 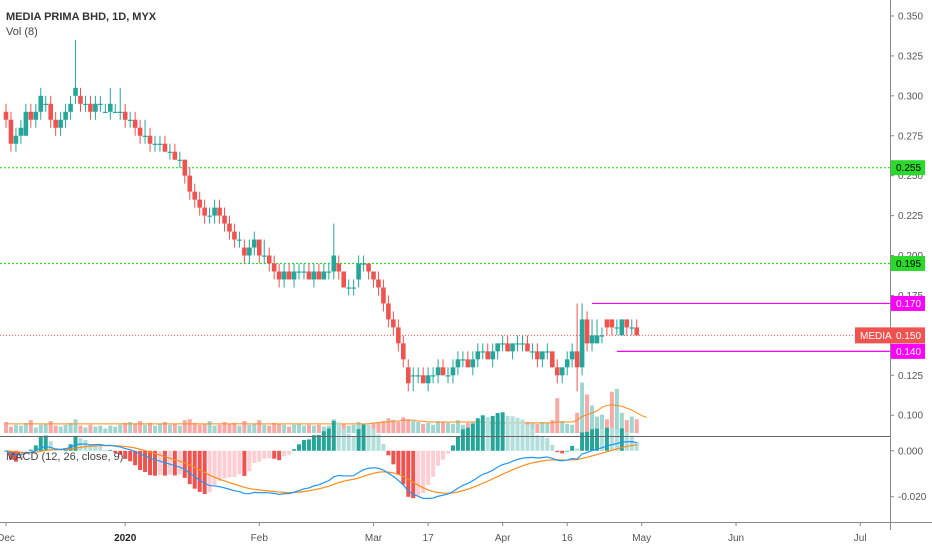 What do you see at coordinates (912, 497) in the screenshot?
I see `macd-tick-label: -0.020` at bounding box center [912, 497].